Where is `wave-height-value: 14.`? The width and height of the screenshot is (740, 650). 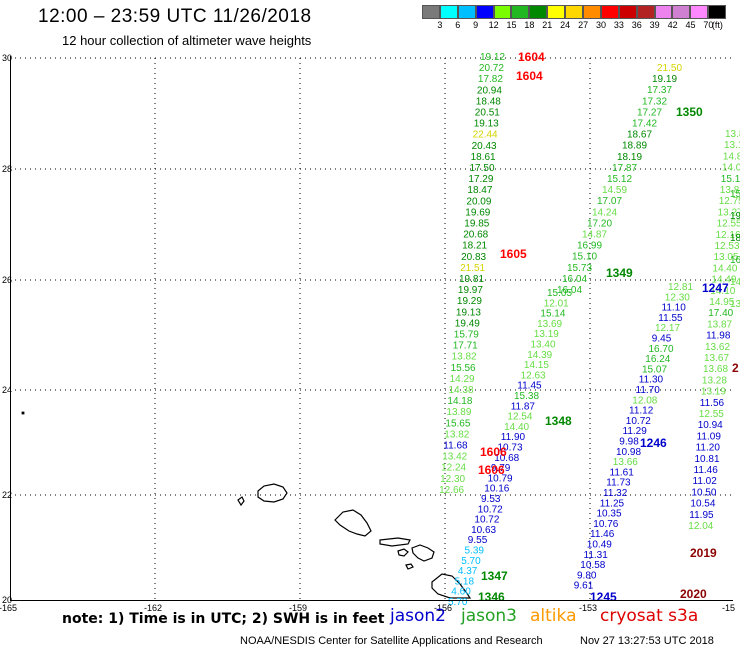
wave-height-value: 14. is located at coordinates (735, 282).